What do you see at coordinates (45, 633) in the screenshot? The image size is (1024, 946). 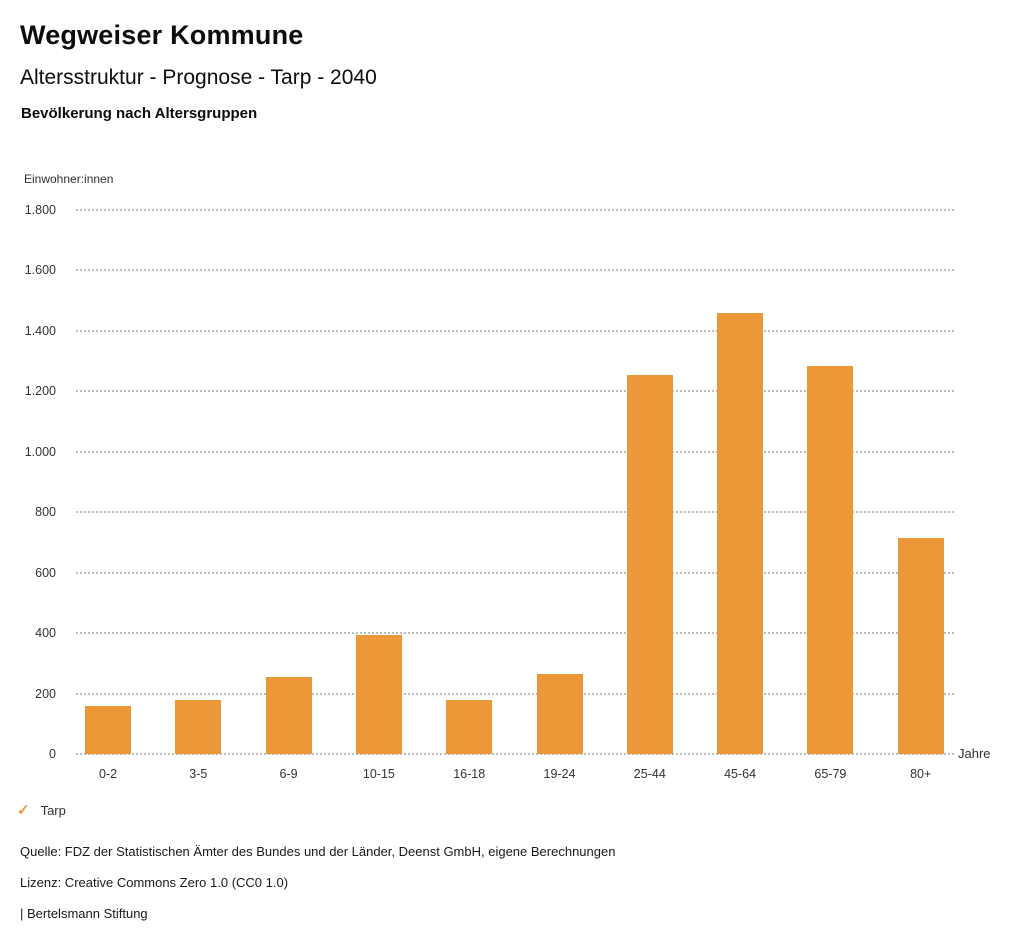 I see `y-tick-label: 400` at bounding box center [45, 633].